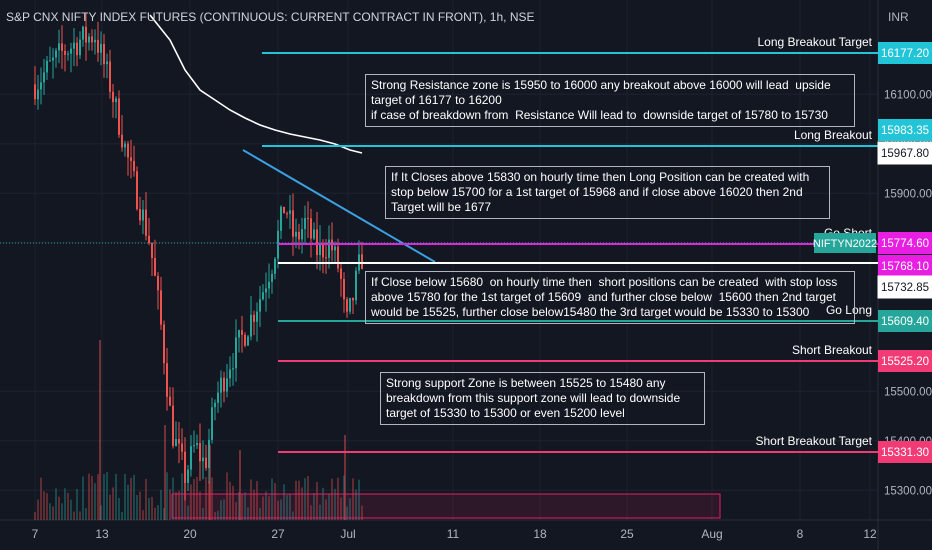 The width and height of the screenshot is (932, 550). What do you see at coordinates (453, 534) in the screenshot?
I see `x-tick-label: 11` at bounding box center [453, 534].